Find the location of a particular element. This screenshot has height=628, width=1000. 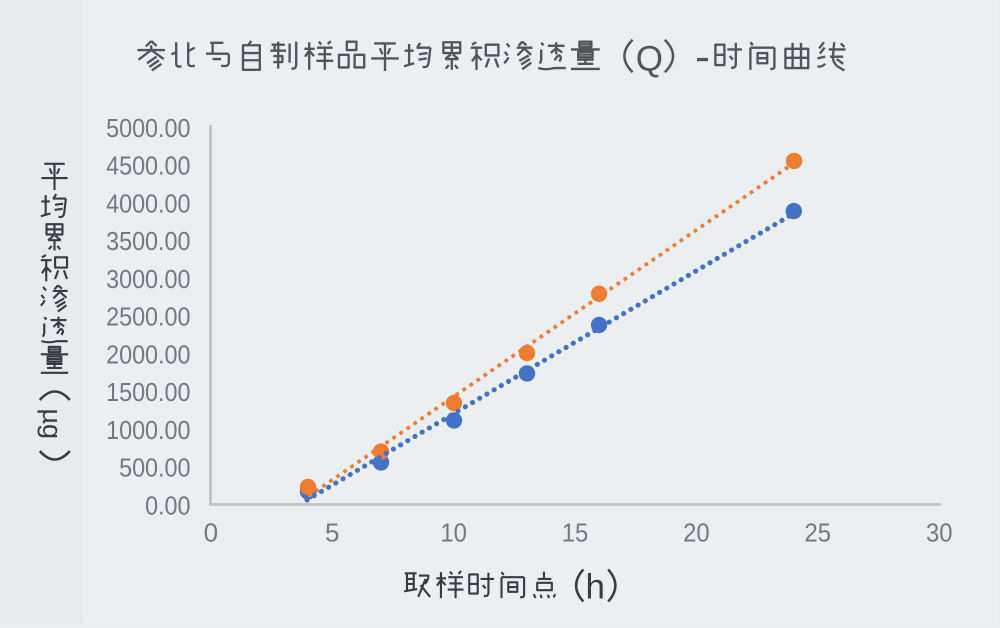

svg-text: 2500.00 is located at coordinates (148, 317).